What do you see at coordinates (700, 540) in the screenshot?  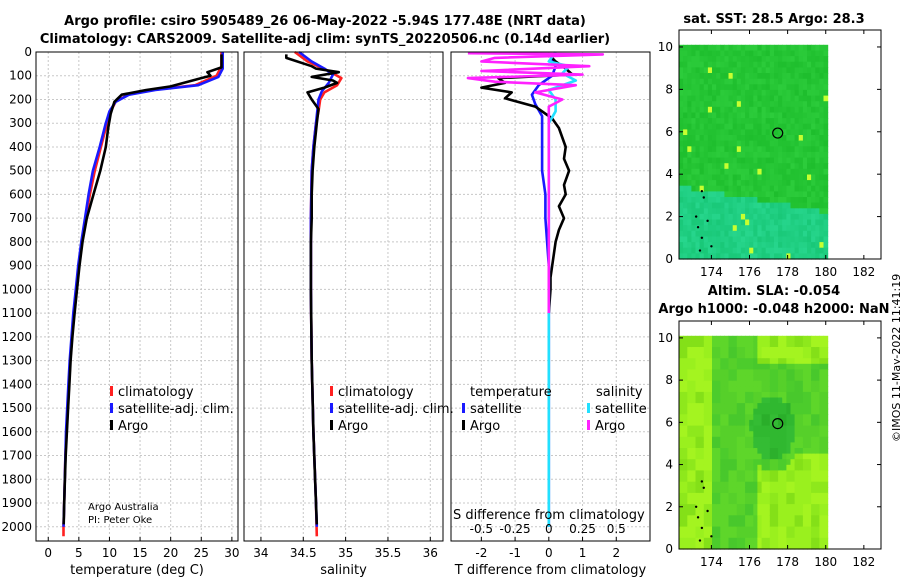 I see `island-marker` at bounding box center [700, 540].